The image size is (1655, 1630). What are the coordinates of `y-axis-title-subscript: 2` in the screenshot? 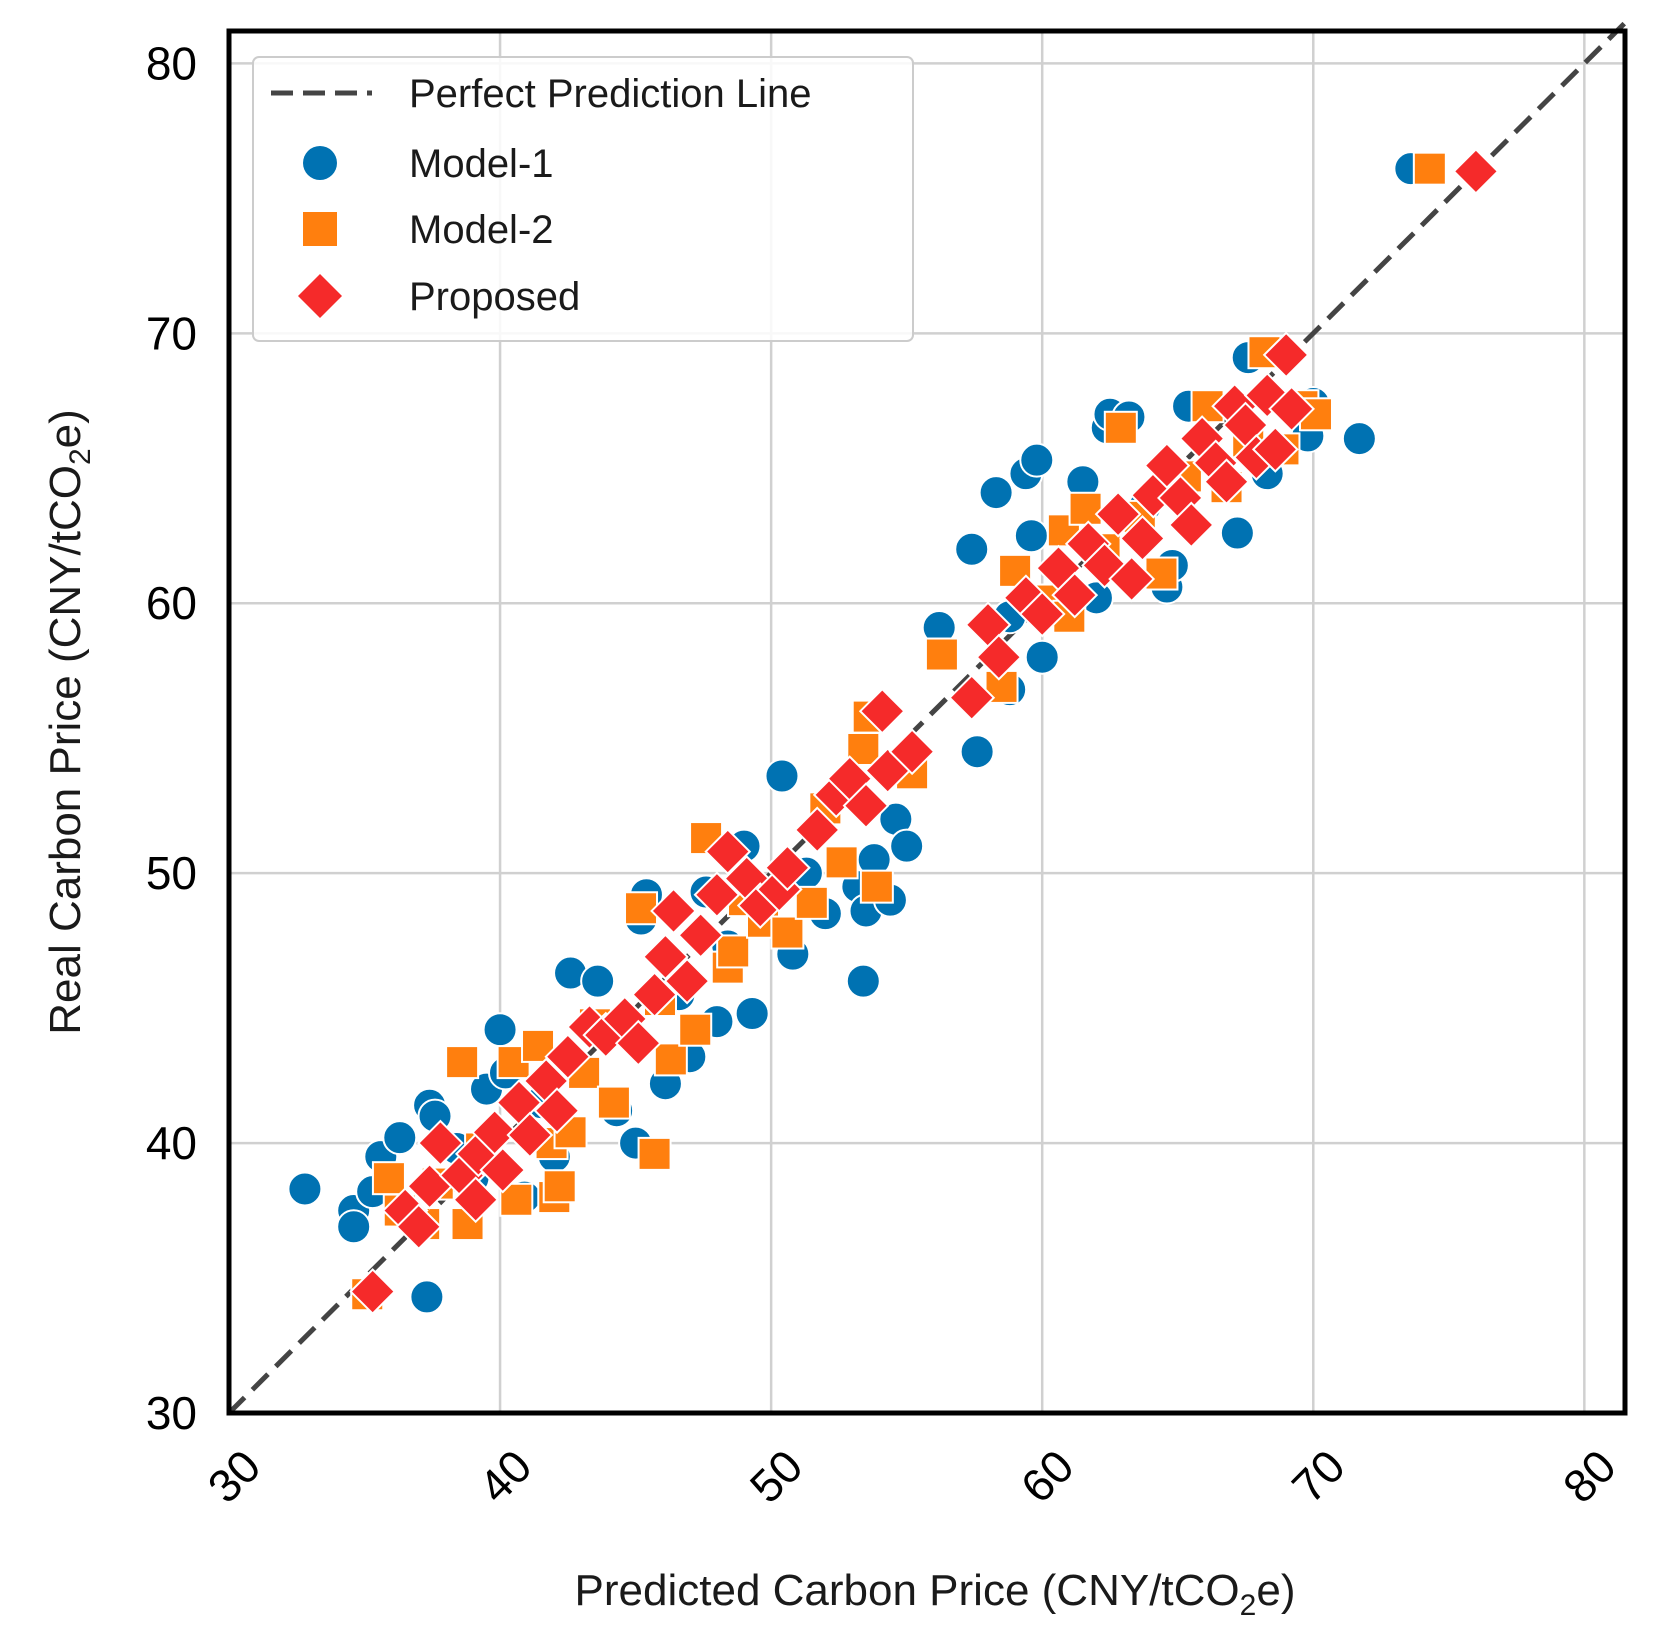 It's located at (80, 456).